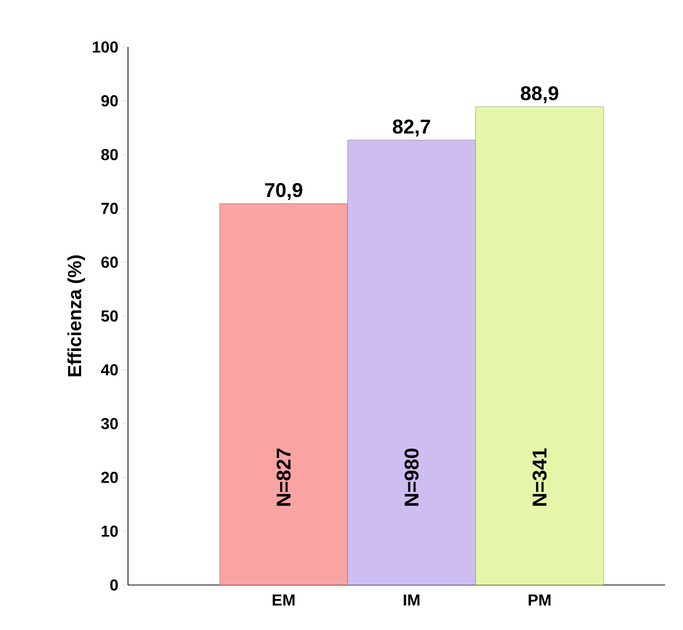 The height and width of the screenshot is (630, 683). What do you see at coordinates (114, 585) in the screenshot?
I see `y-tick-label: 0` at bounding box center [114, 585].